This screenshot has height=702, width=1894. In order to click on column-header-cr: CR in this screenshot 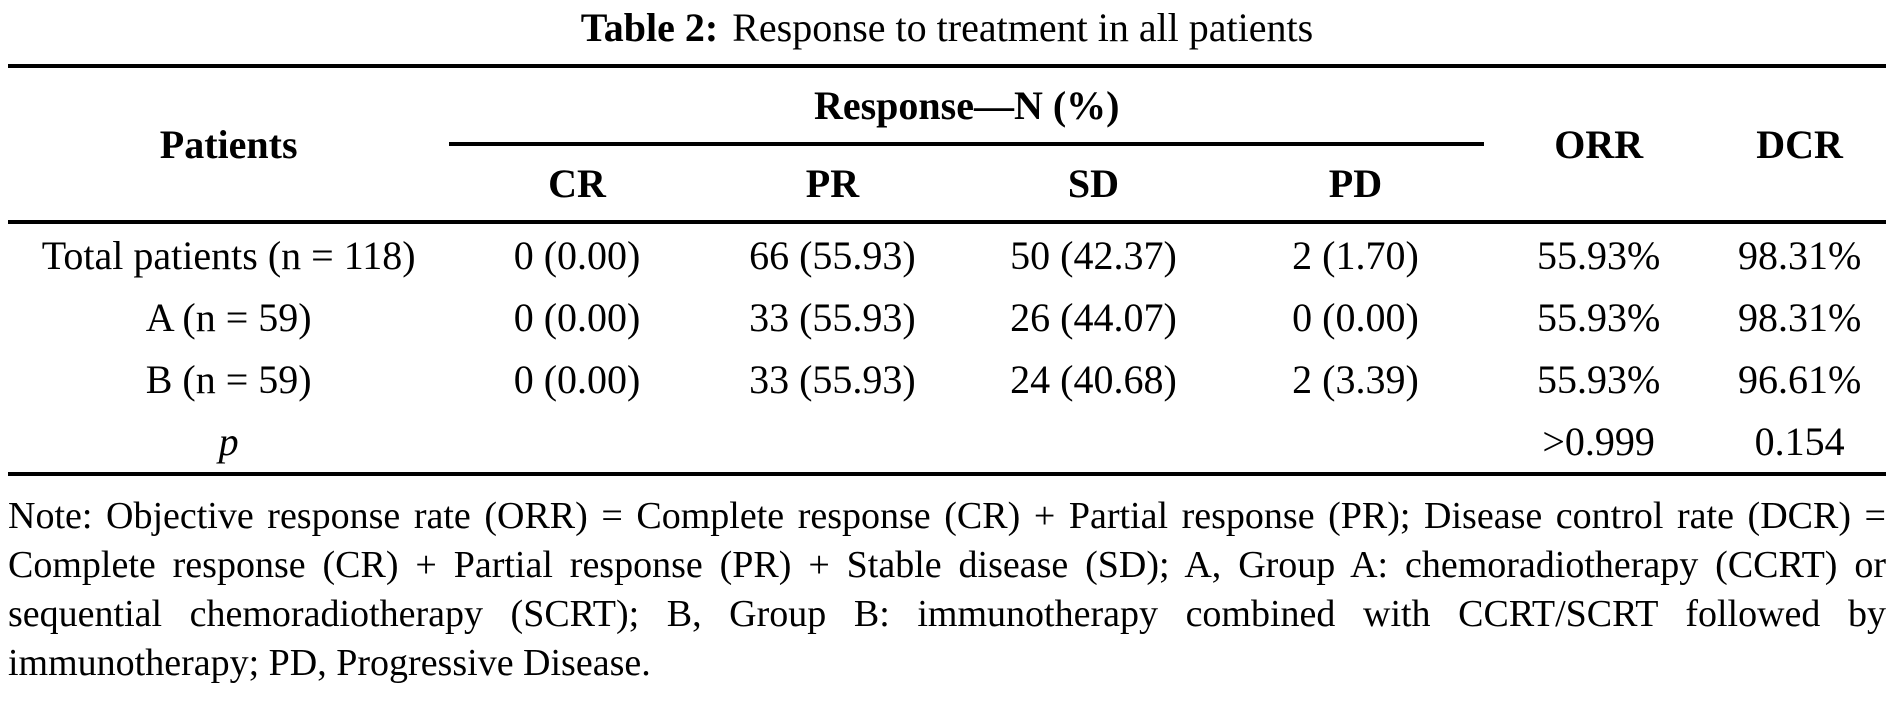, I will do `click(577, 184)`.